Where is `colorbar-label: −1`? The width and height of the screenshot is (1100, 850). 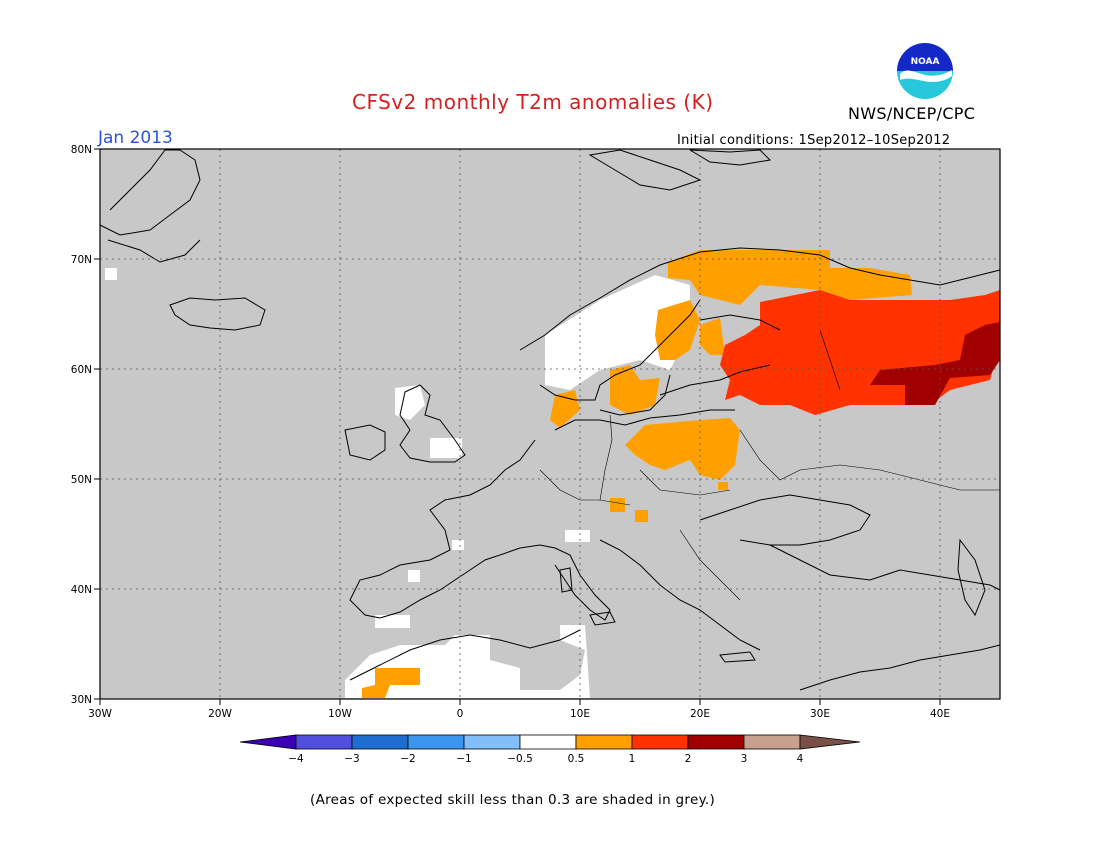
colorbar-label: −1 is located at coordinates (463, 759).